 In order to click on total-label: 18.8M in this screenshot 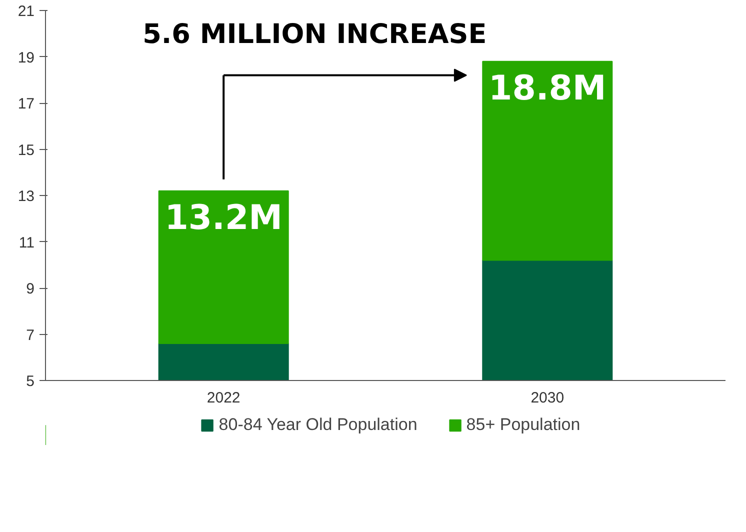, I will do `click(547, 88)`.